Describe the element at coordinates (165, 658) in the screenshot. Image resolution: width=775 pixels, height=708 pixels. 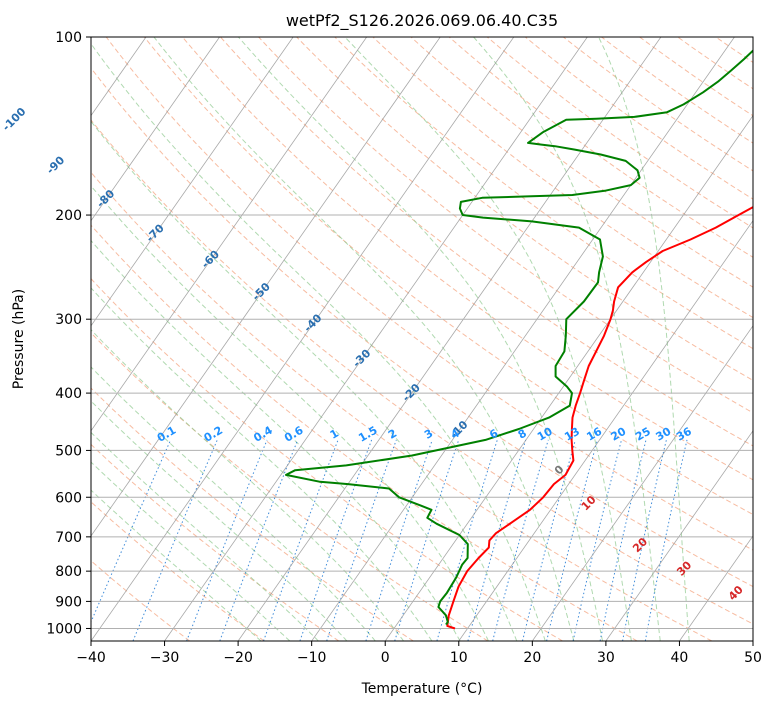
I see `x-tick-label: −30` at that location.